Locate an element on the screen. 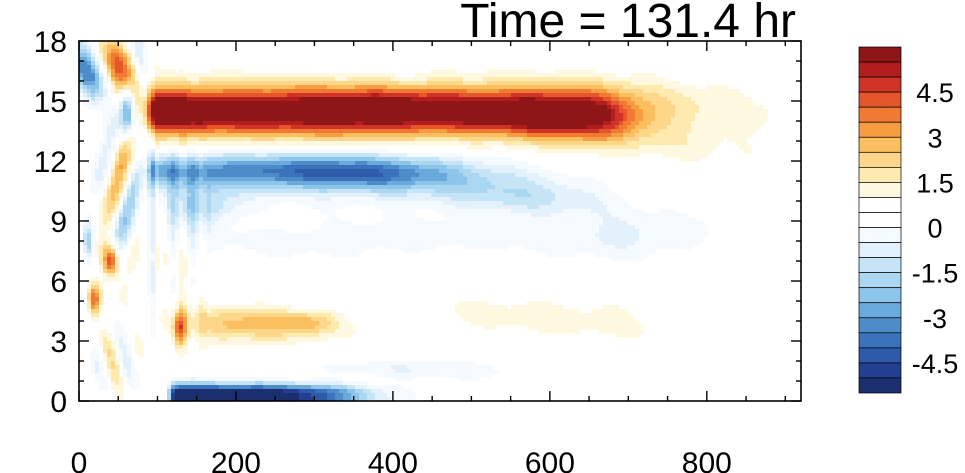 The image size is (965, 473). chart-title: Time = 131.4 hr is located at coordinates (628, 24).